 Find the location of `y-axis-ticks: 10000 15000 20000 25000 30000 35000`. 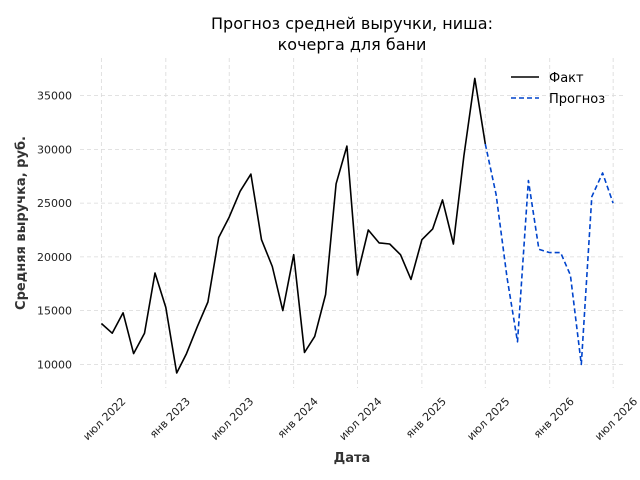

y-axis-ticks: 10000 15000 20000 25000 30000 35000 is located at coordinates (54, 231).